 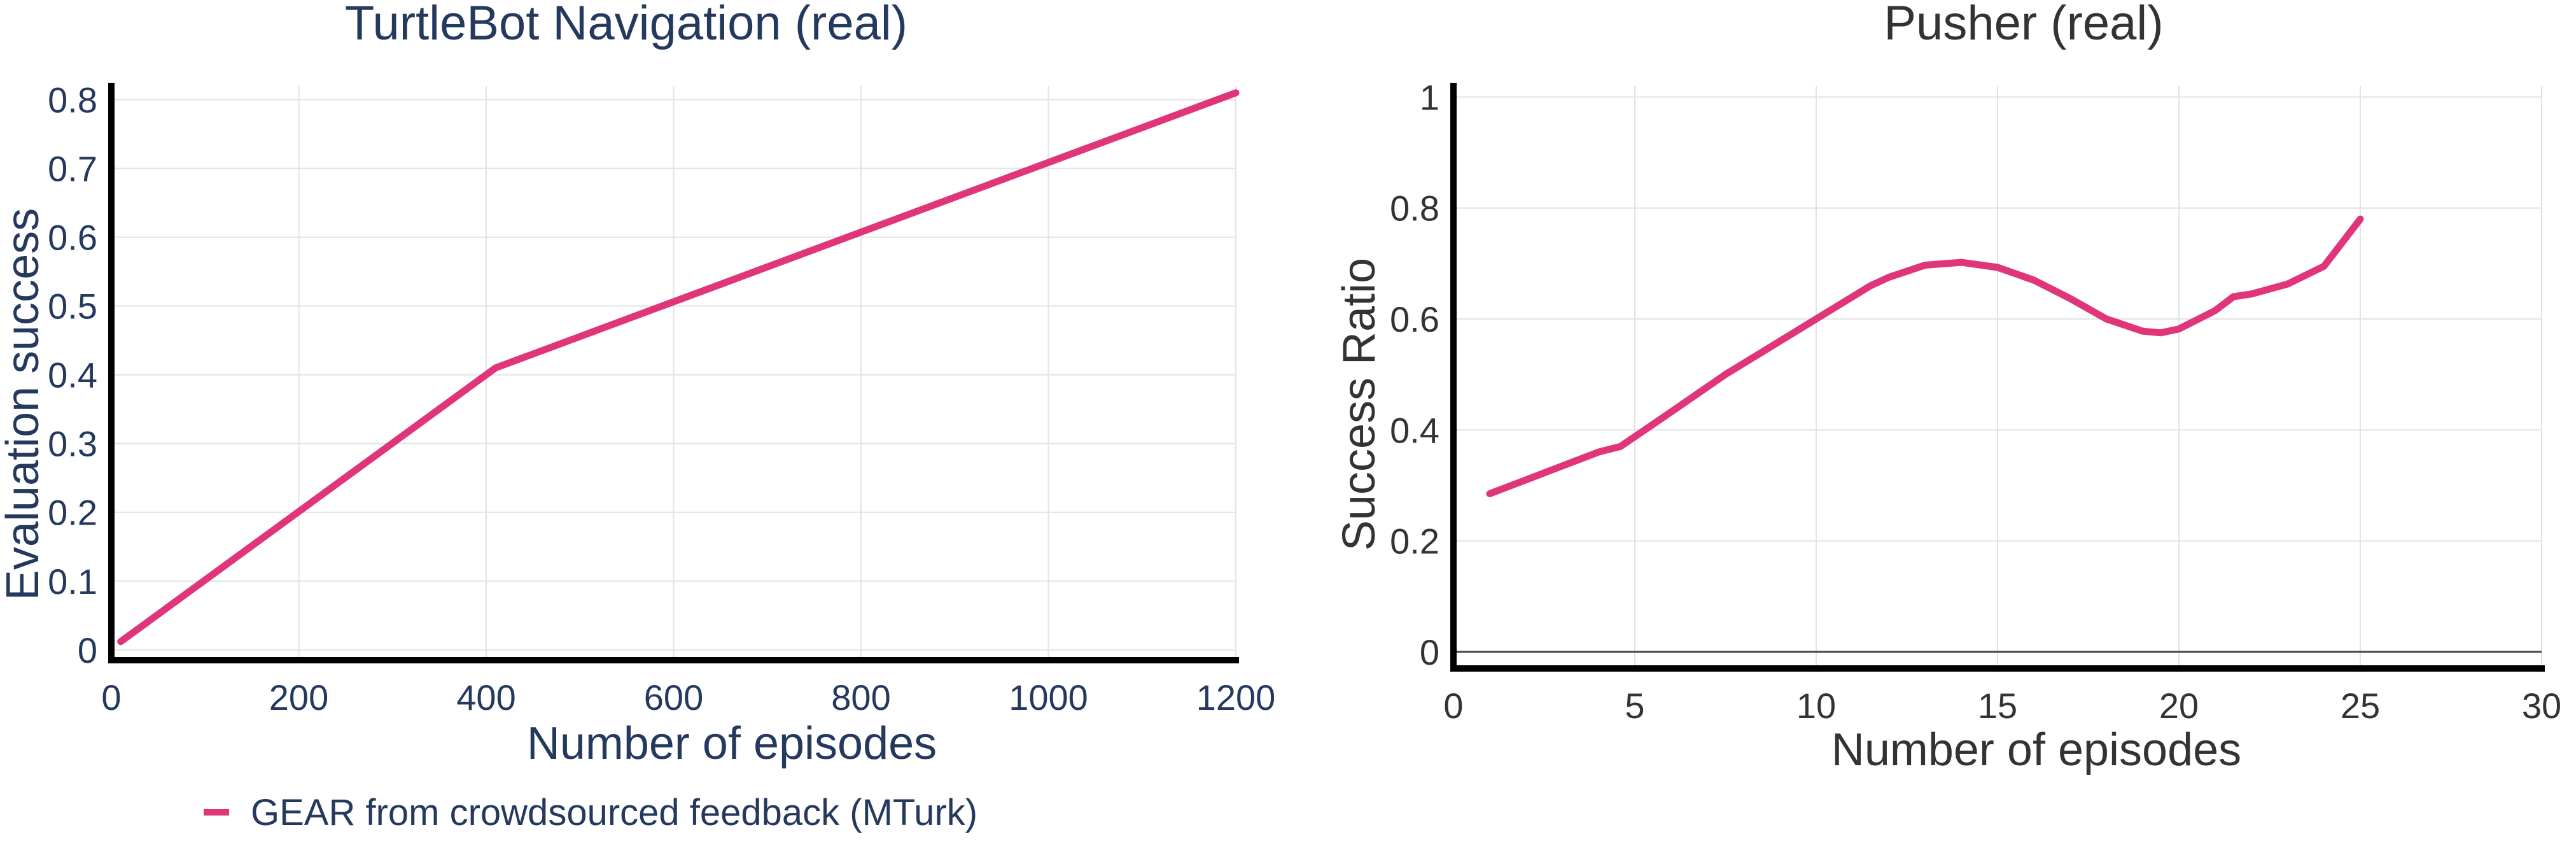 I want to click on x-tick-label: 800, so click(x=860, y=697).